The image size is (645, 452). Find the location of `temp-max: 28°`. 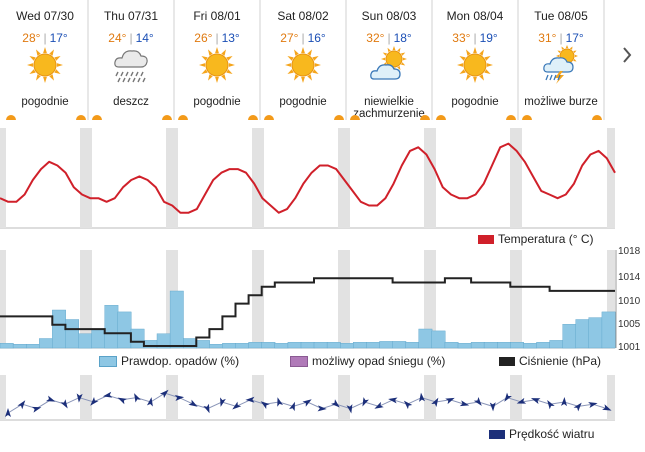

temp-max: 28° is located at coordinates (31, 38).